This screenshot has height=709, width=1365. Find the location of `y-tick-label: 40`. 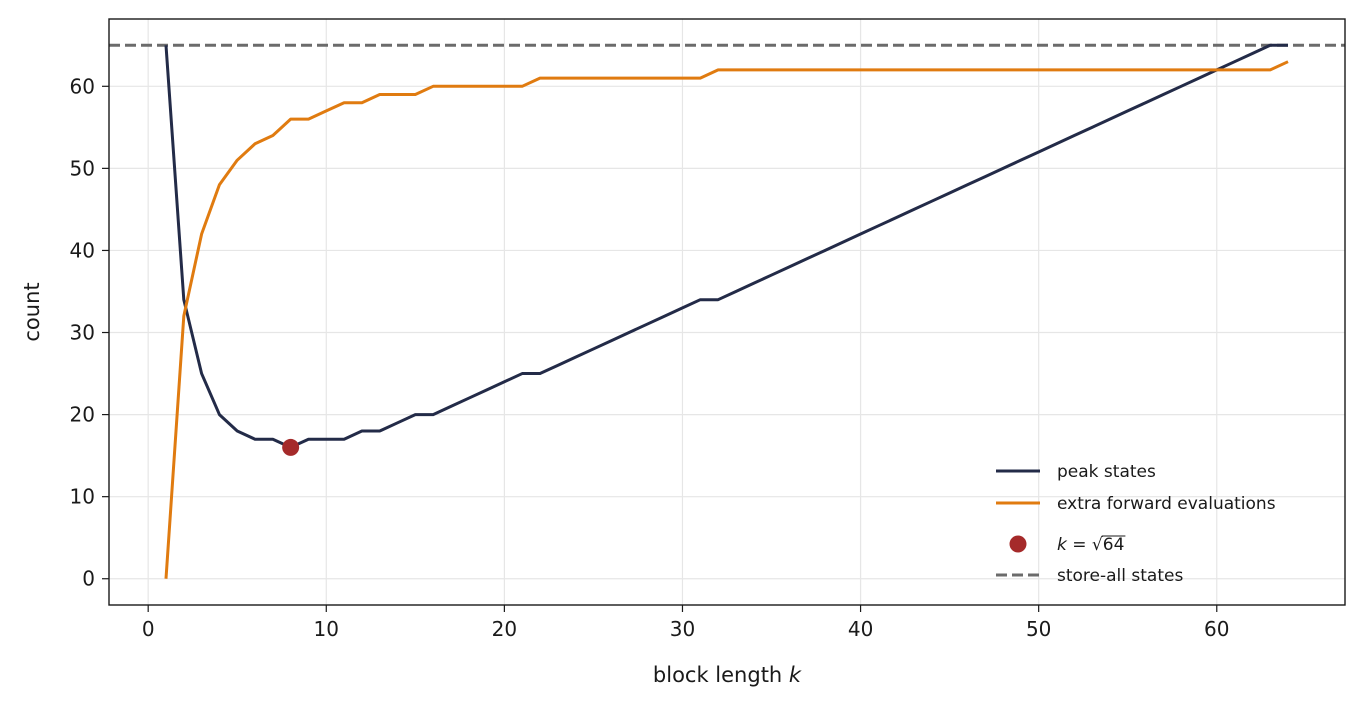

y-tick-label: 40 is located at coordinates (82, 250).